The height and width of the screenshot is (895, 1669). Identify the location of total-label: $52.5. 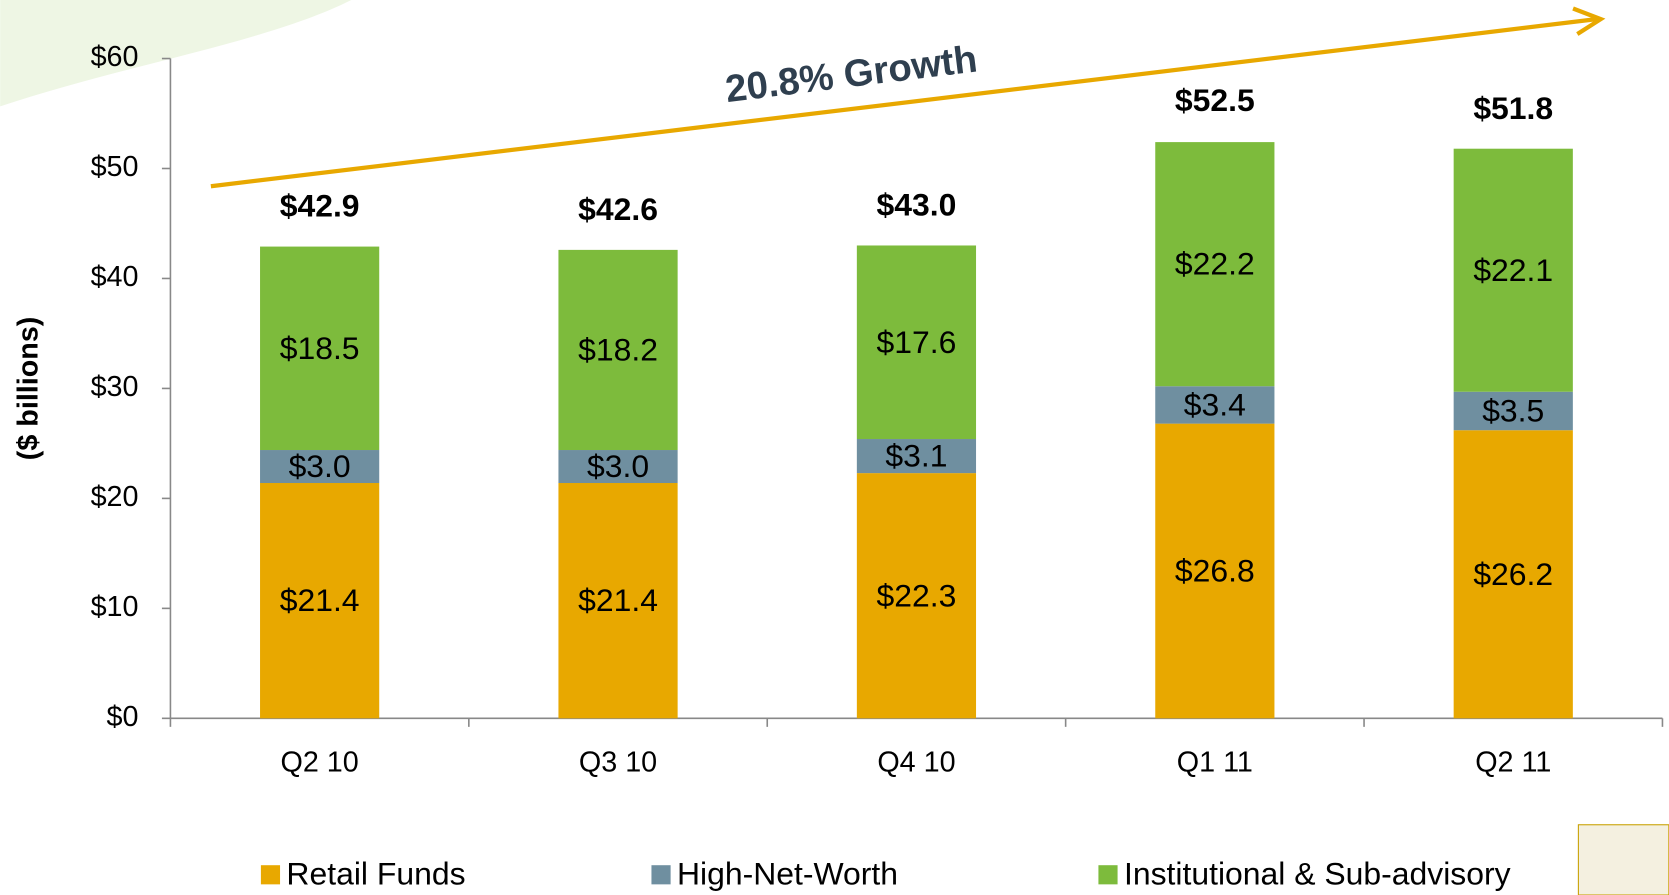
(1215, 100).